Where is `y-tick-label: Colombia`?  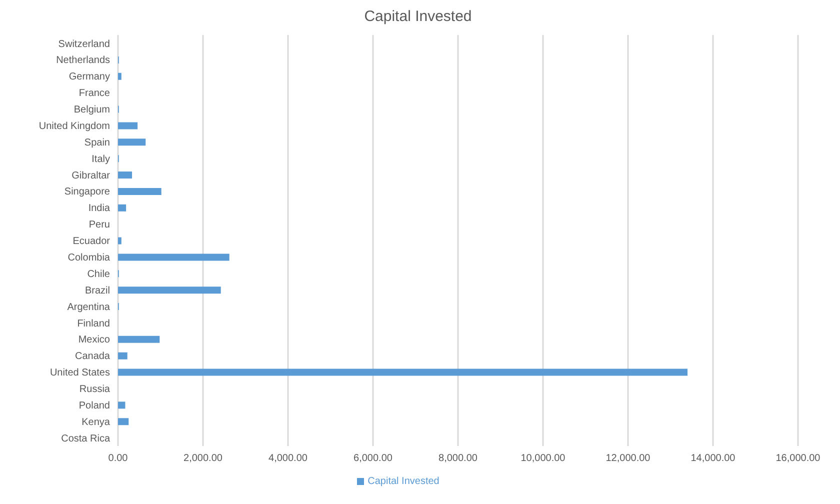
y-tick-label: Colombia is located at coordinates (89, 258).